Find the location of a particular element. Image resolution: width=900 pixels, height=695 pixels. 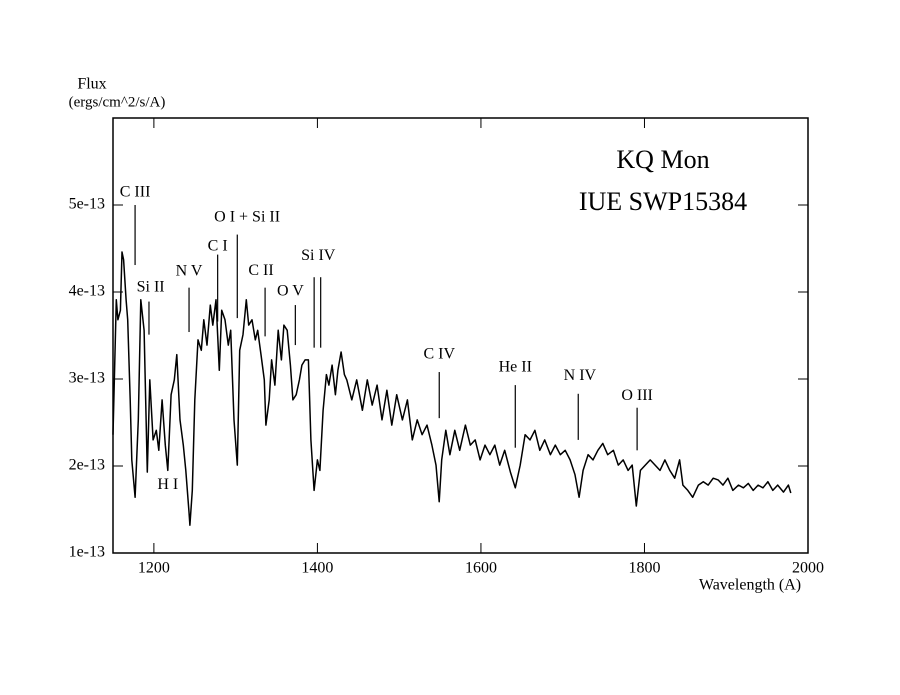

y-tick-label: 1e-13 is located at coordinates (87, 552).